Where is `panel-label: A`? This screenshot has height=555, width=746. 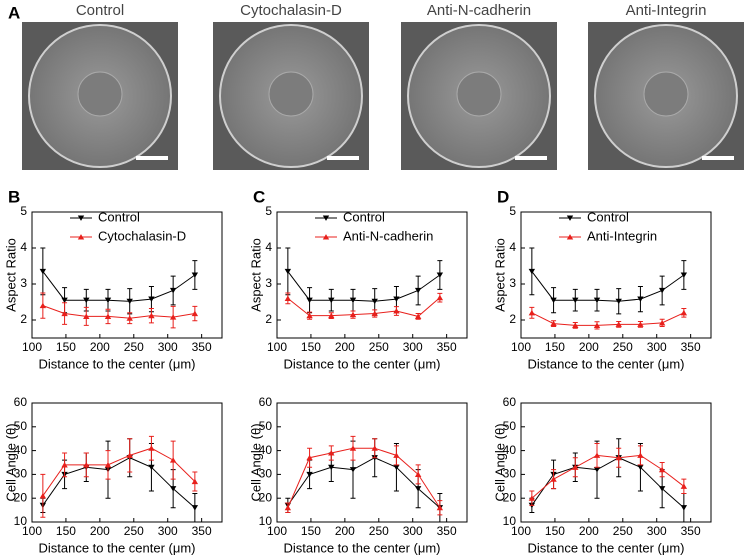
panel-label: A is located at coordinates (14, 12).